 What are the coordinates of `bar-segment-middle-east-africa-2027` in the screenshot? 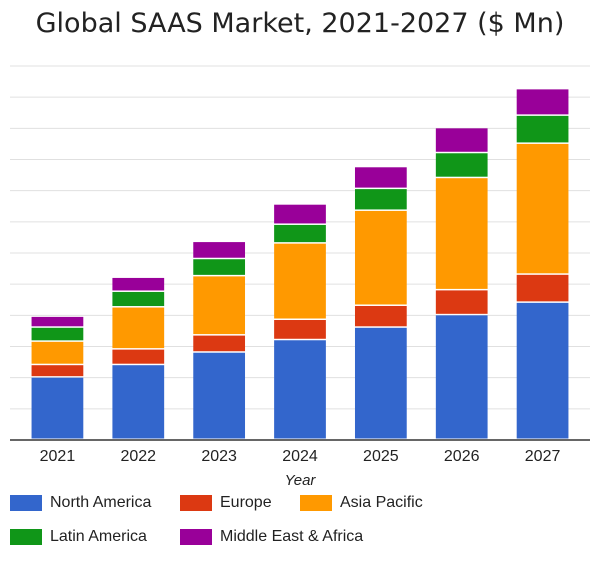 It's located at (542, 102).